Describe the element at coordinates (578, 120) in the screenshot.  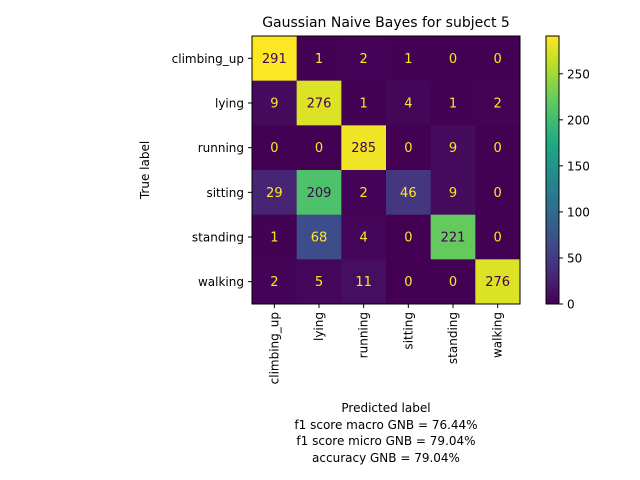
I see `colorbar-tick-label: 200` at that location.